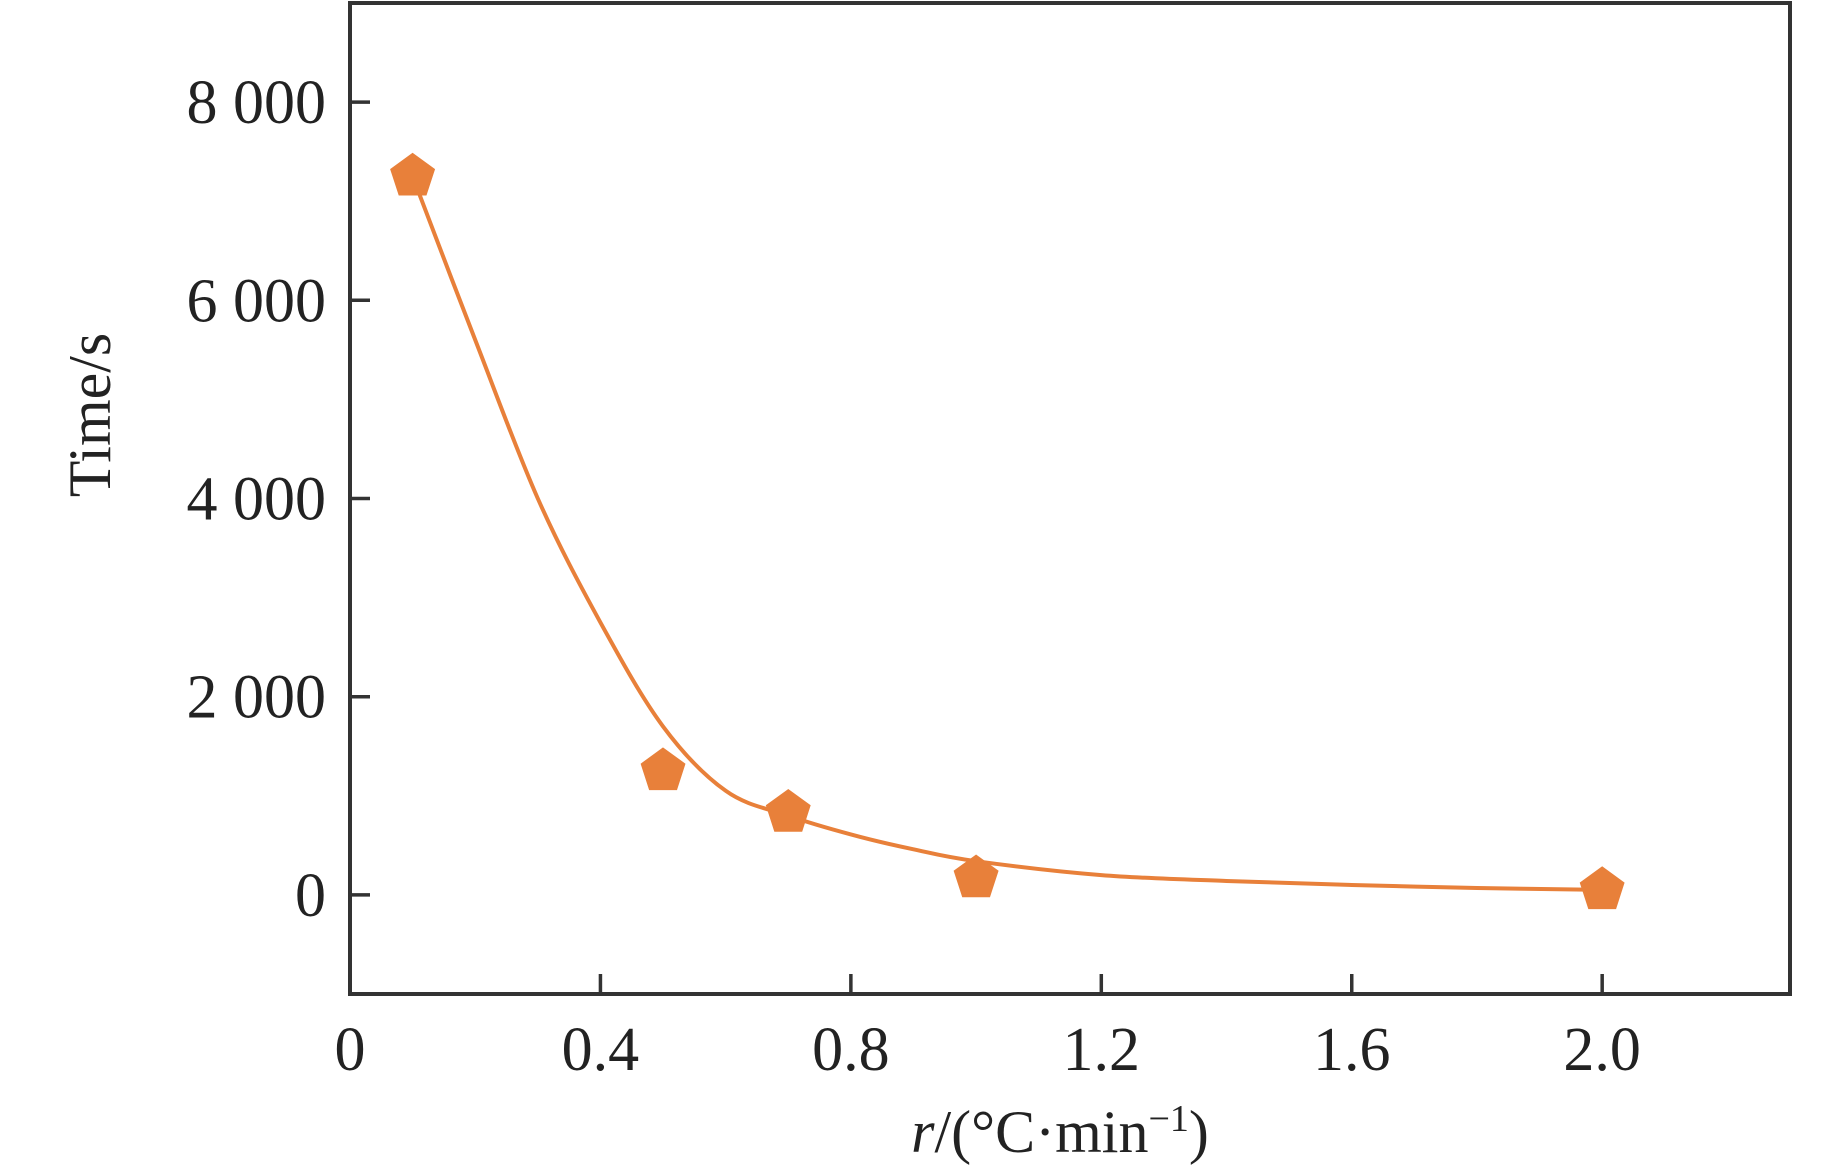  What do you see at coordinates (257, 698) in the screenshot?
I see `y-tick-label: 2 000` at bounding box center [257, 698].